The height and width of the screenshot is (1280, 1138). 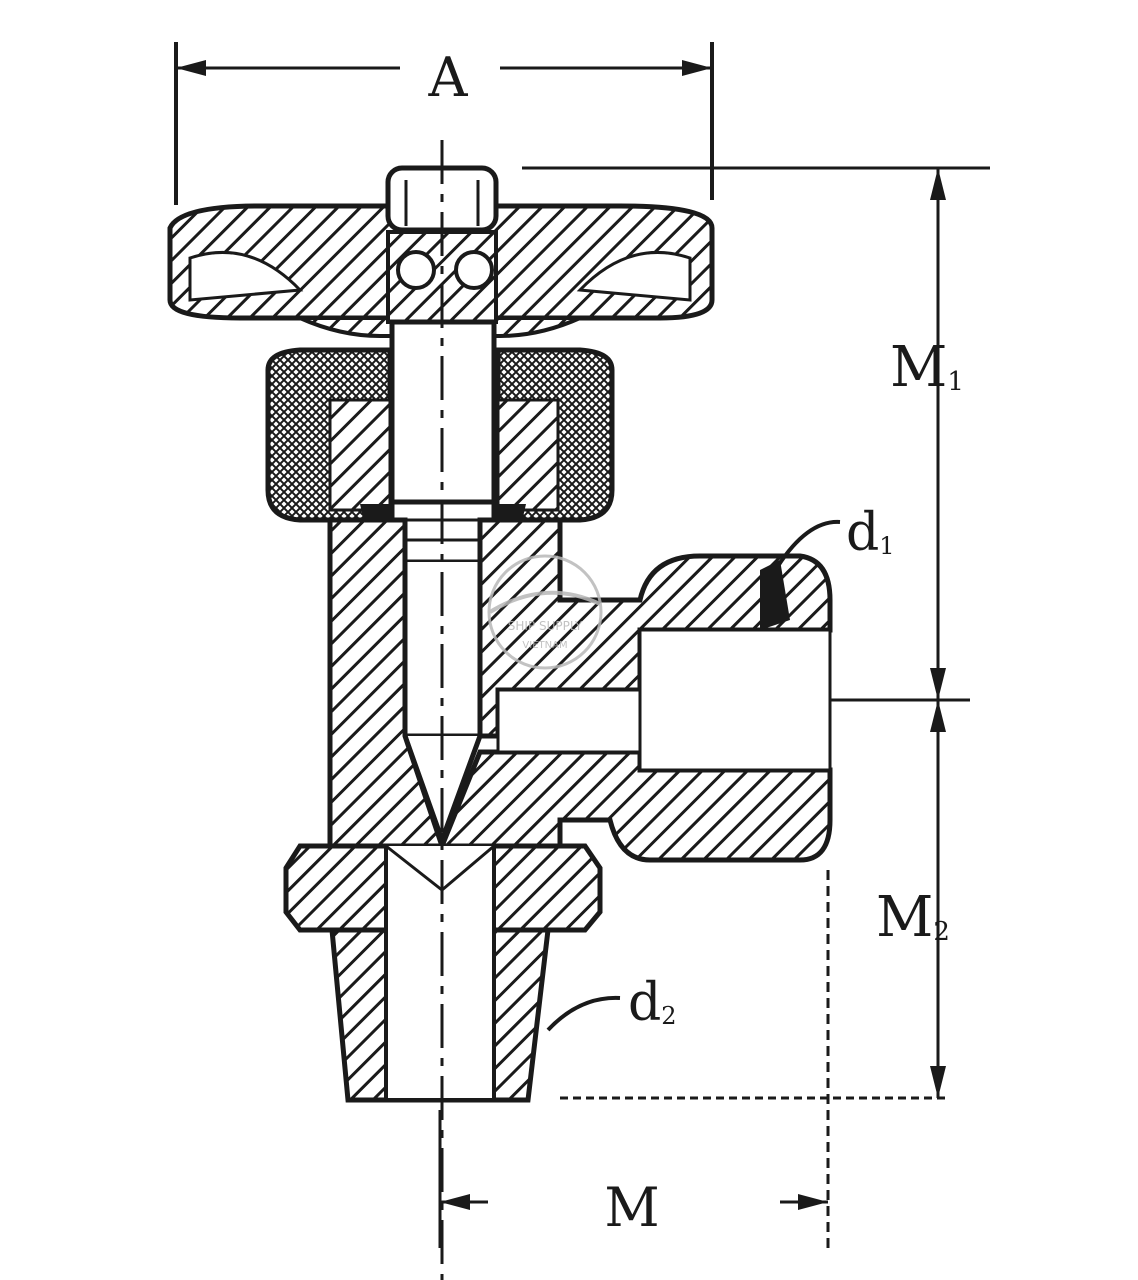 What do you see at coordinates (580, 690) in the screenshot?
I see `valve-body` at bounding box center [580, 690].